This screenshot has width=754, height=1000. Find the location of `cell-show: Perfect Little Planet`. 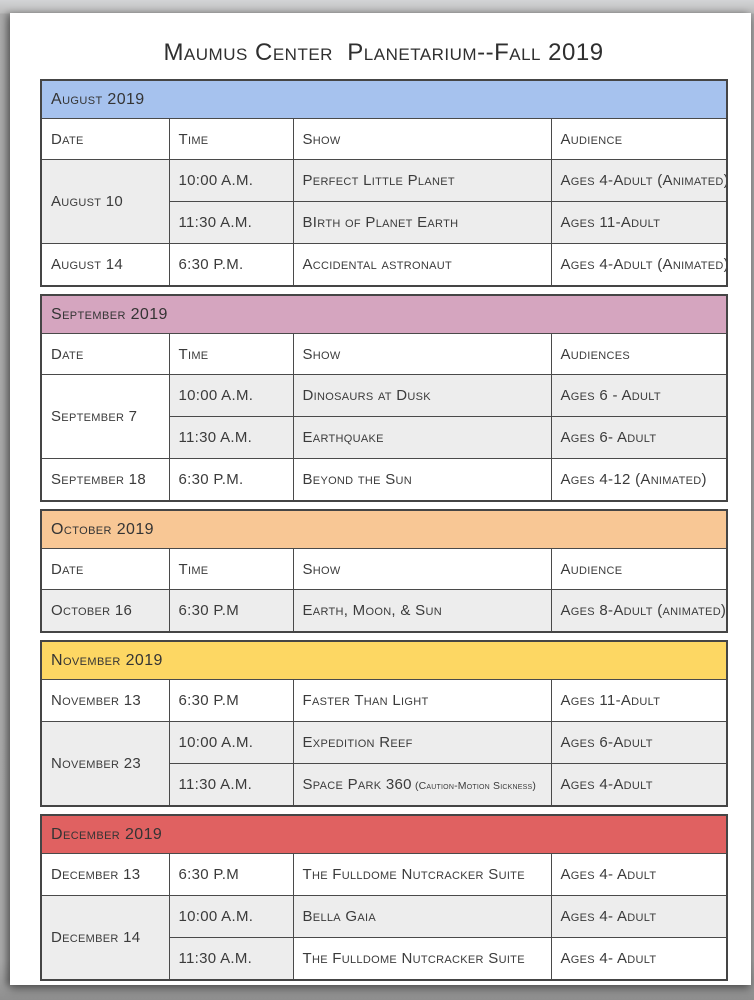

cell-show: Perfect Little Planet is located at coordinates (422, 180).